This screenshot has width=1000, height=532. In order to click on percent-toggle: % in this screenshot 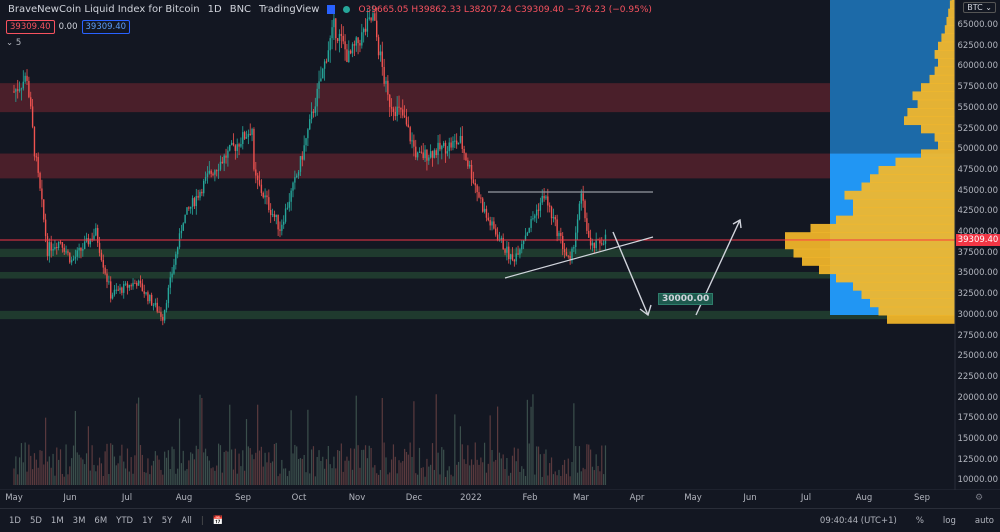, I will do `click(919, 520)`.